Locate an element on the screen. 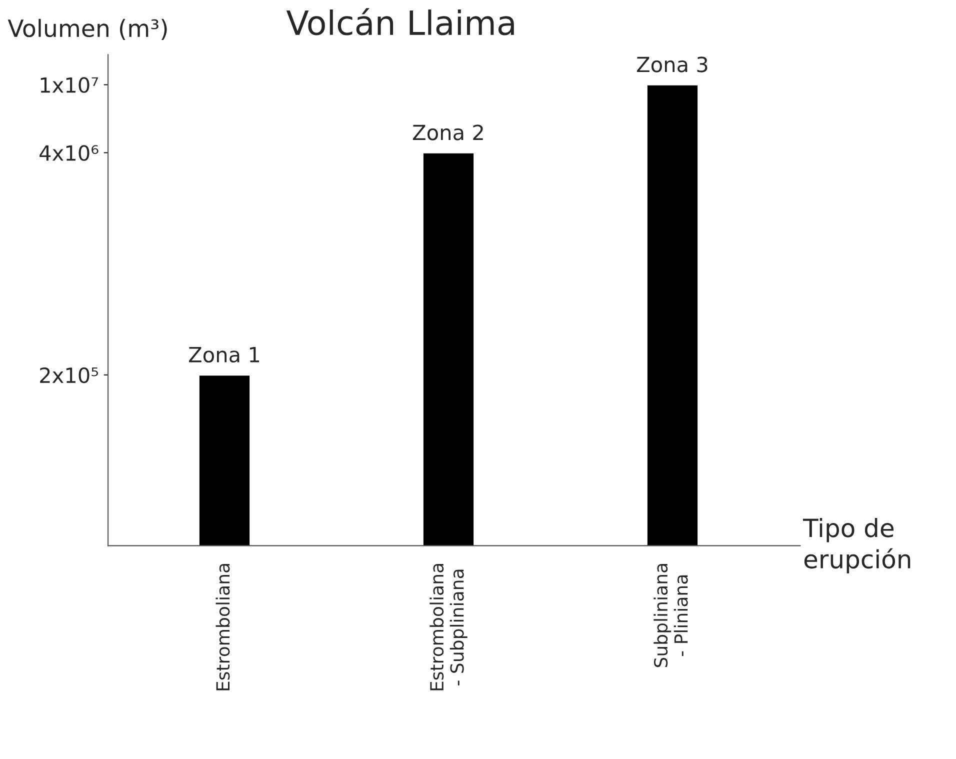 The height and width of the screenshot is (759, 956). annotation: Zona 1 is located at coordinates (224, 355).